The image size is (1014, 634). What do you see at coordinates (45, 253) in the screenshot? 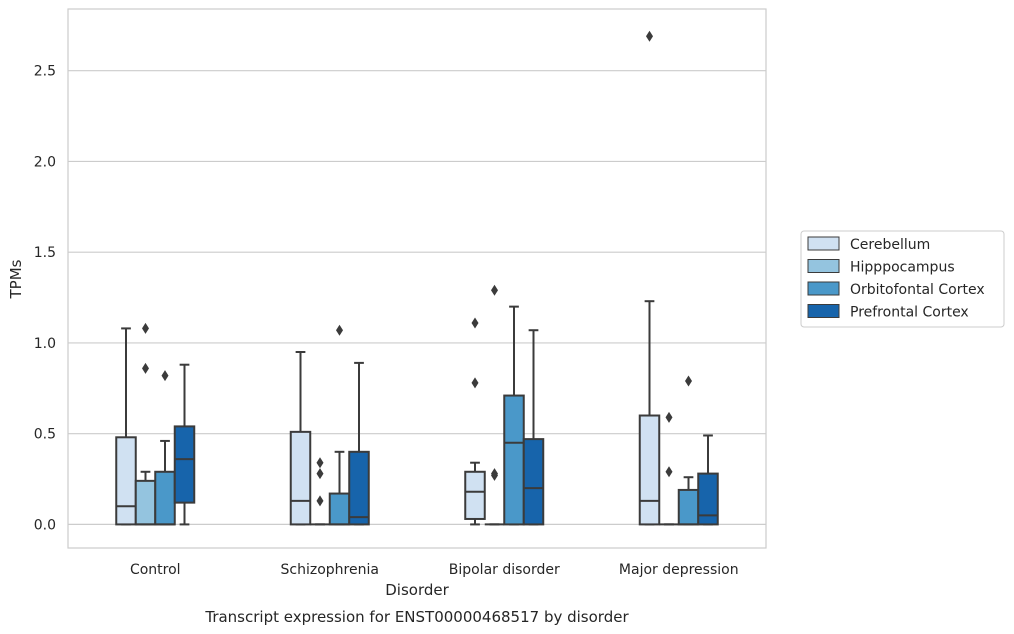
I see `y-tick-label: 1.5` at bounding box center [45, 253].